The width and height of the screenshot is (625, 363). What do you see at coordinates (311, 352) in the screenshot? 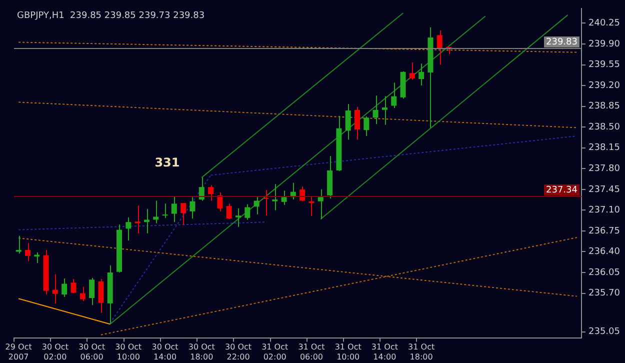
I see `x-tick-label: 31 Oct 06:00` at bounding box center [311, 352].